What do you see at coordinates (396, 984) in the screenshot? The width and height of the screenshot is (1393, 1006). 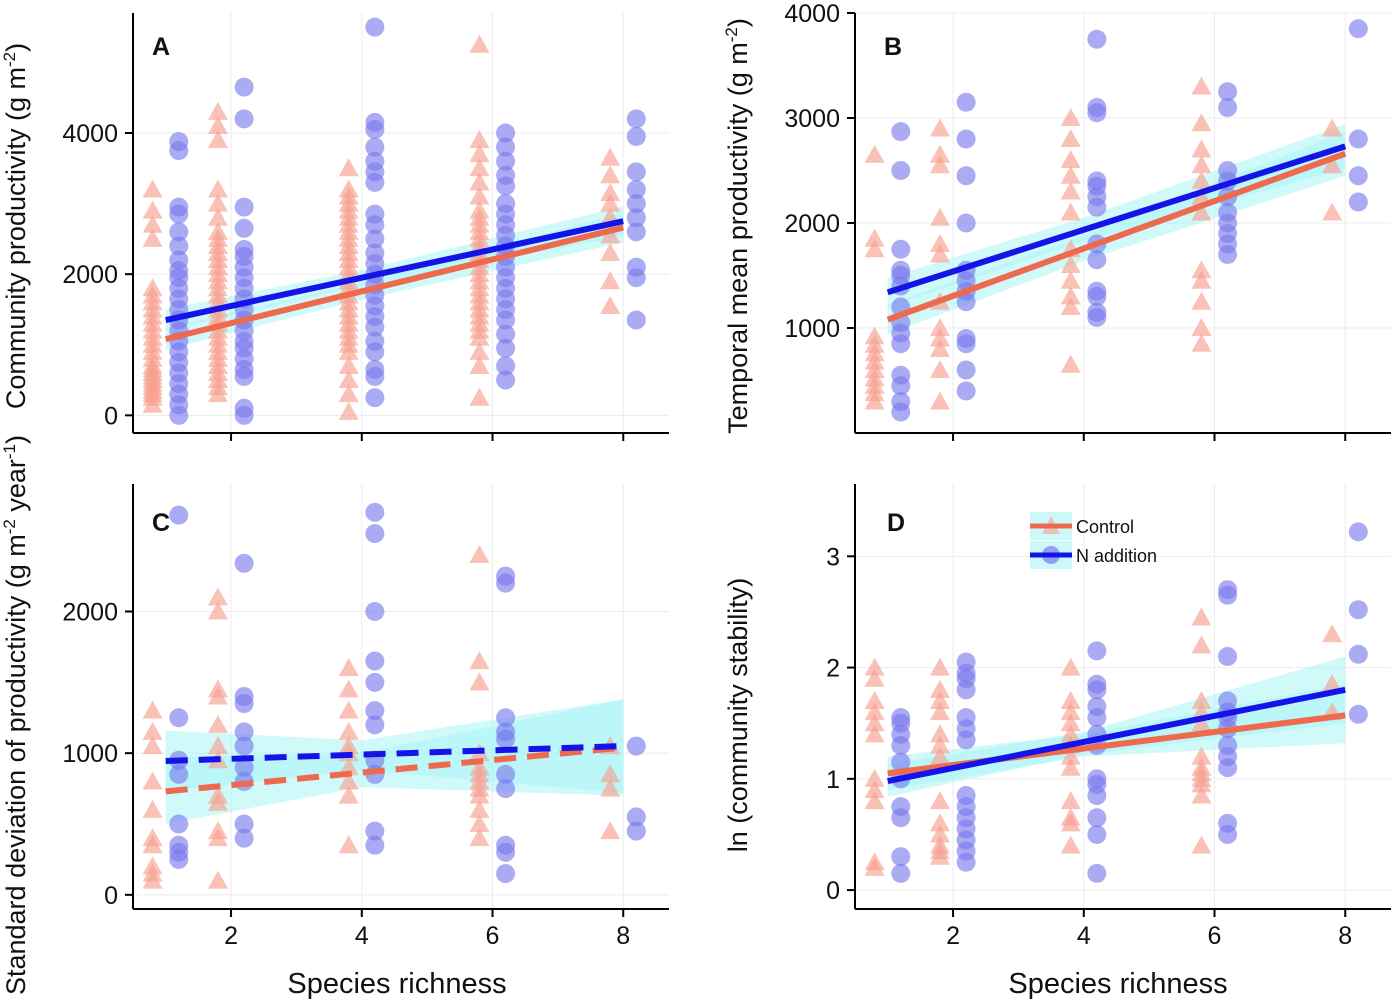 I see `panel-c-xlabel: Species richness` at bounding box center [396, 984].